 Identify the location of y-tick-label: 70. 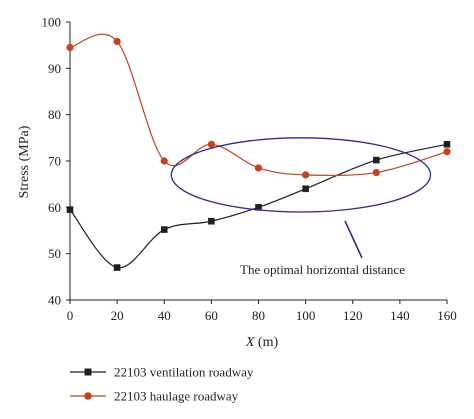
(54, 161).